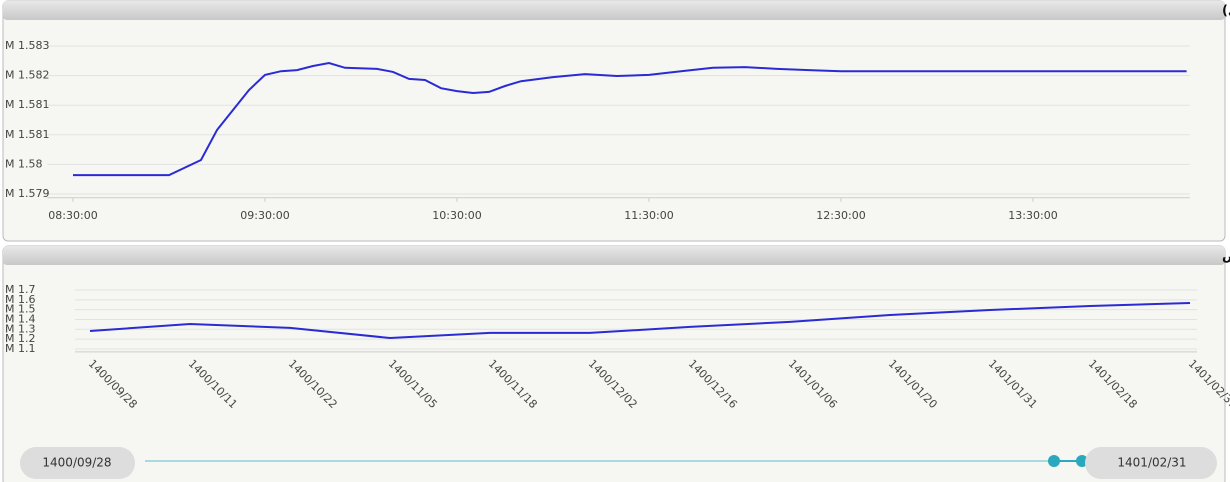 Image resolution: width=1230 pixels, height=482 pixels. Describe the element at coordinates (20, 318) in the screenshot. I see `y-tick-label: M 1.4` at that location.